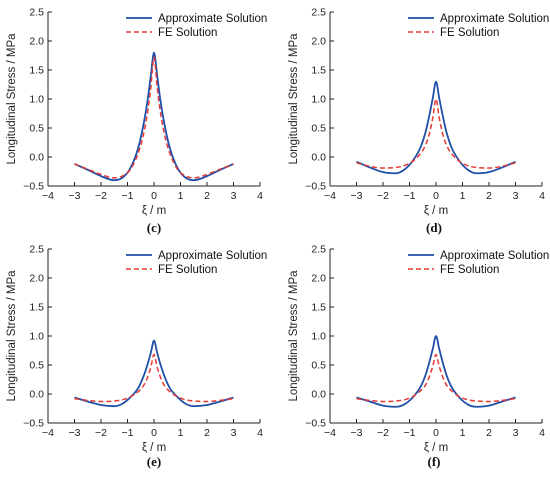 Image resolution: width=550 pixels, height=480 pixels. I want to click on panel-label: (d), so click(434, 227).